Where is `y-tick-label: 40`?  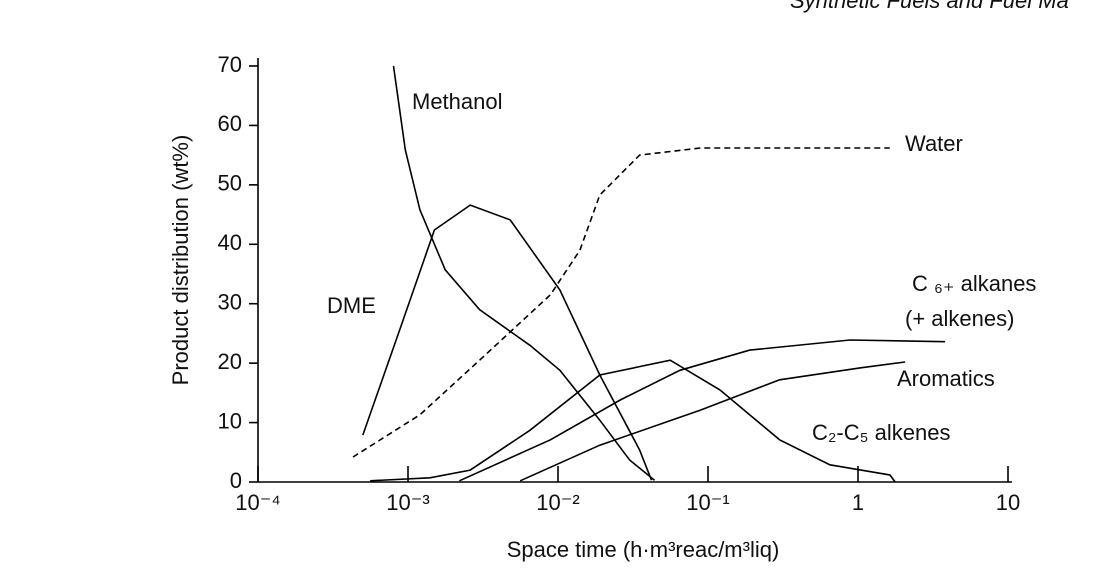 y-tick-label: 40 is located at coordinates (230, 242).